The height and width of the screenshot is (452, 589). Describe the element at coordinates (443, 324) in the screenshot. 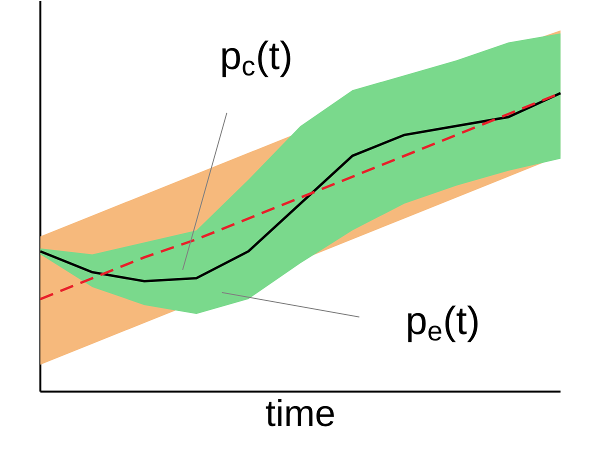

I see `annotation: p$_{e}$(t)` at that location.